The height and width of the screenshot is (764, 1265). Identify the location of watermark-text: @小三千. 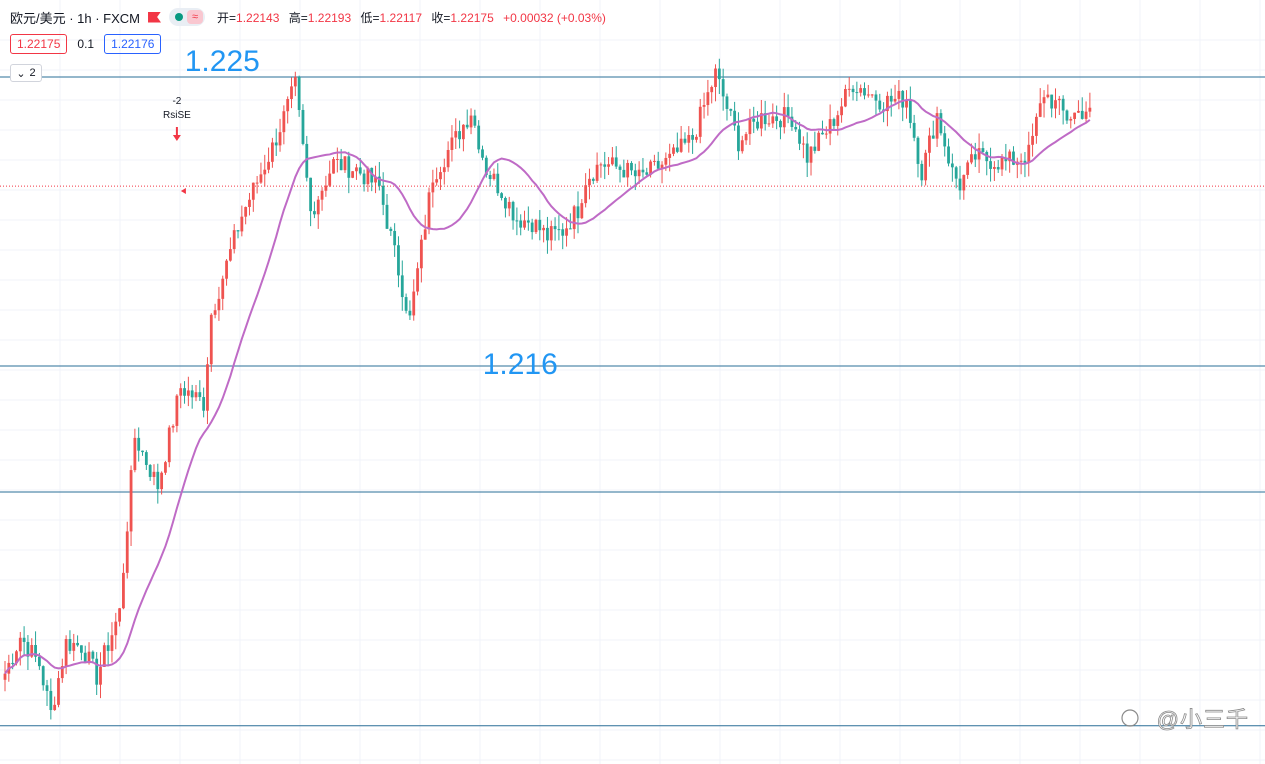
(1202, 720).